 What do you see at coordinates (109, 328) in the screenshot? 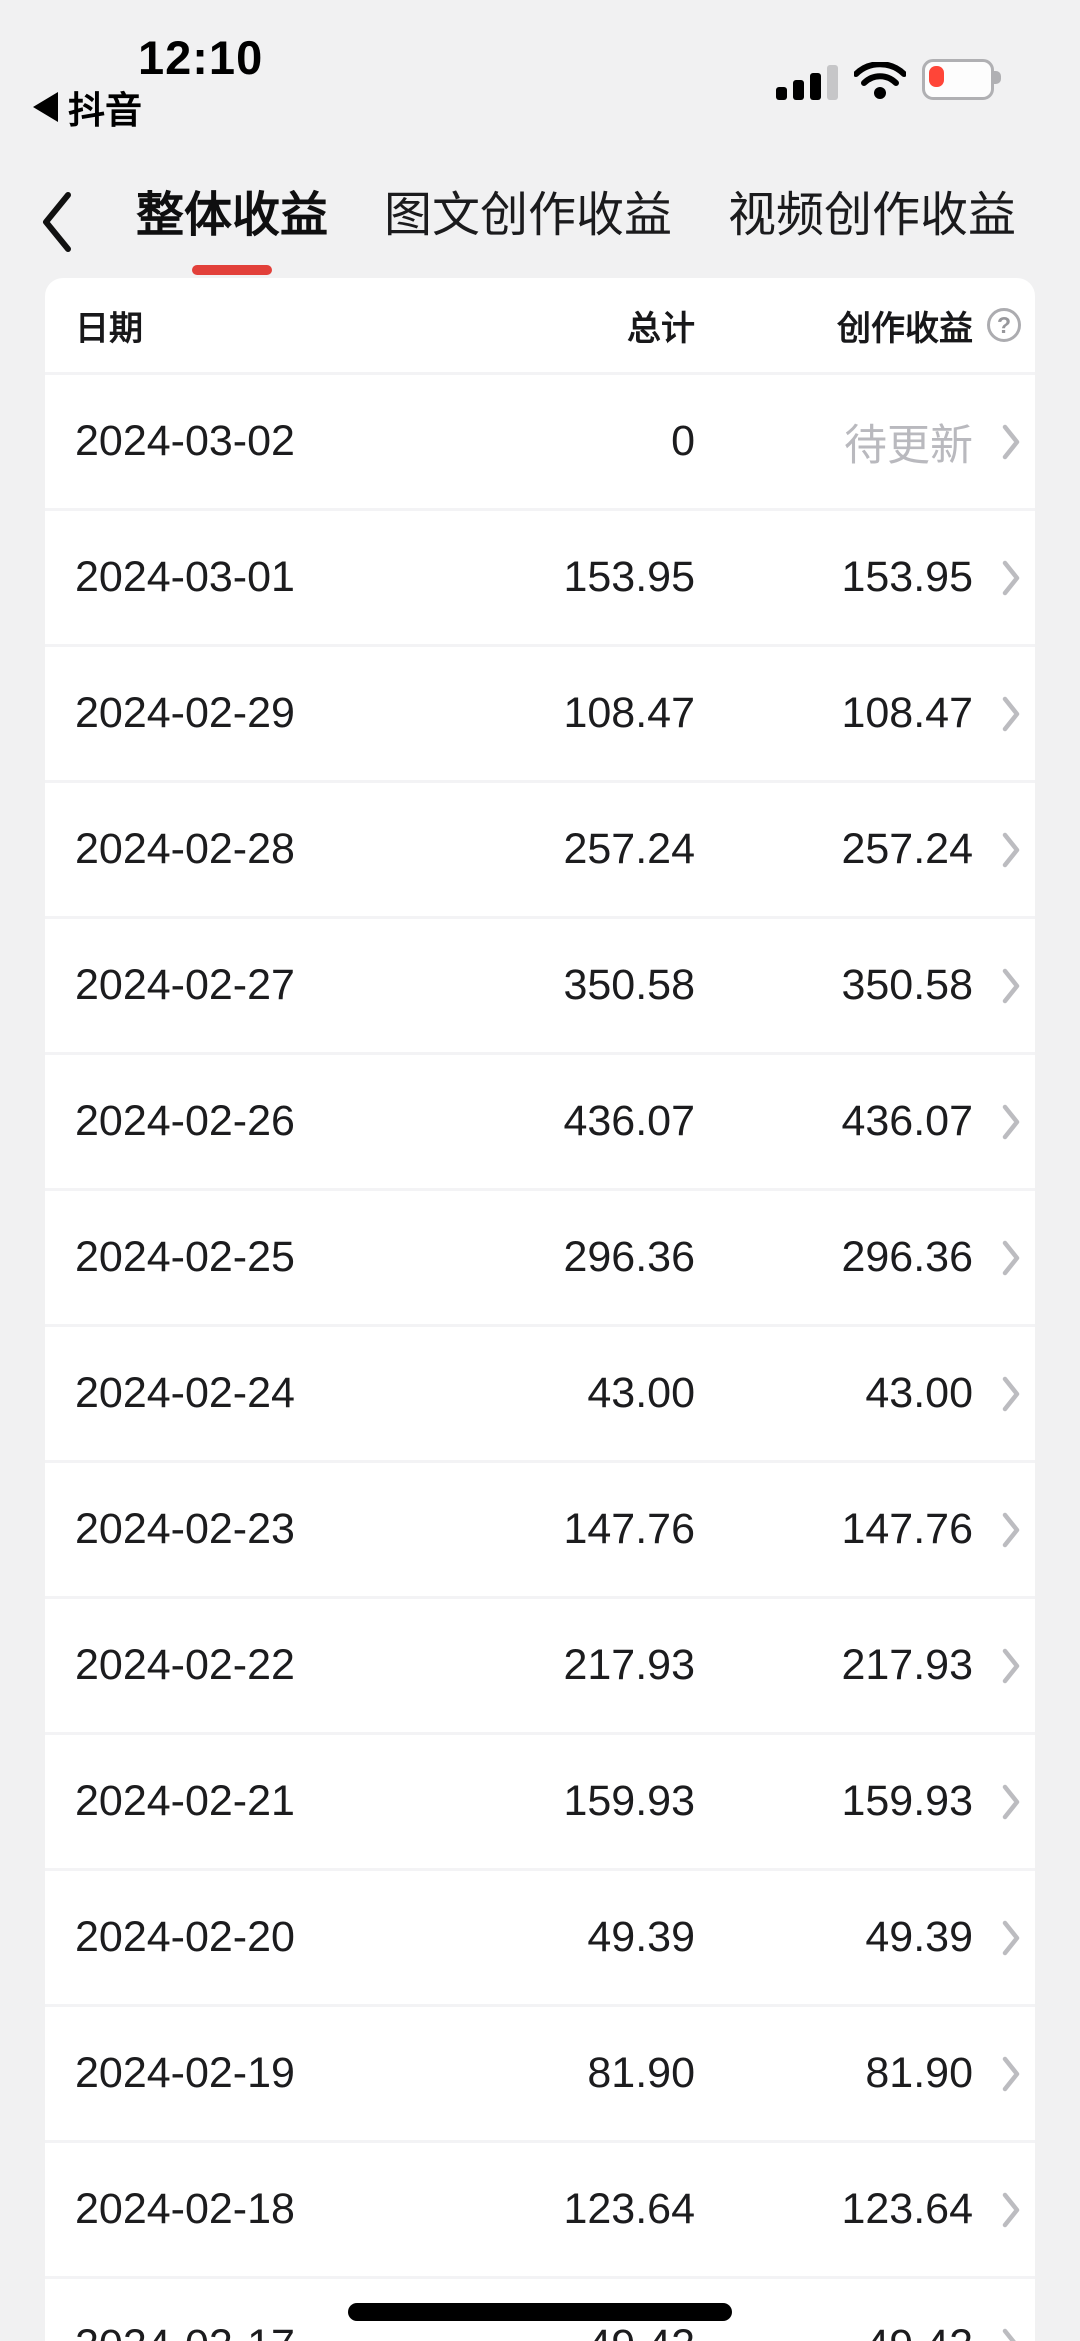
I see `header-date: 日期` at bounding box center [109, 328].